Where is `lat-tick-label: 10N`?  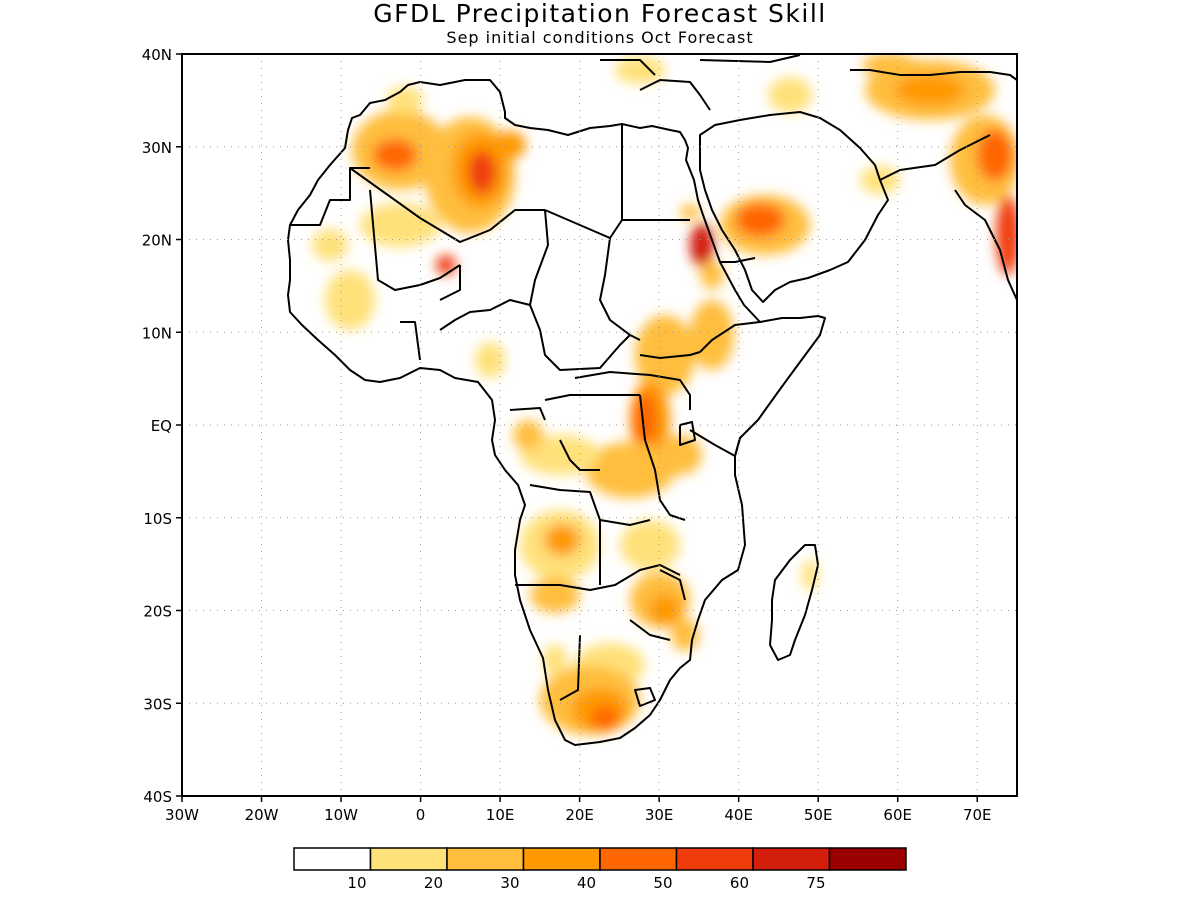 lat-tick-label: 10N is located at coordinates (157, 333).